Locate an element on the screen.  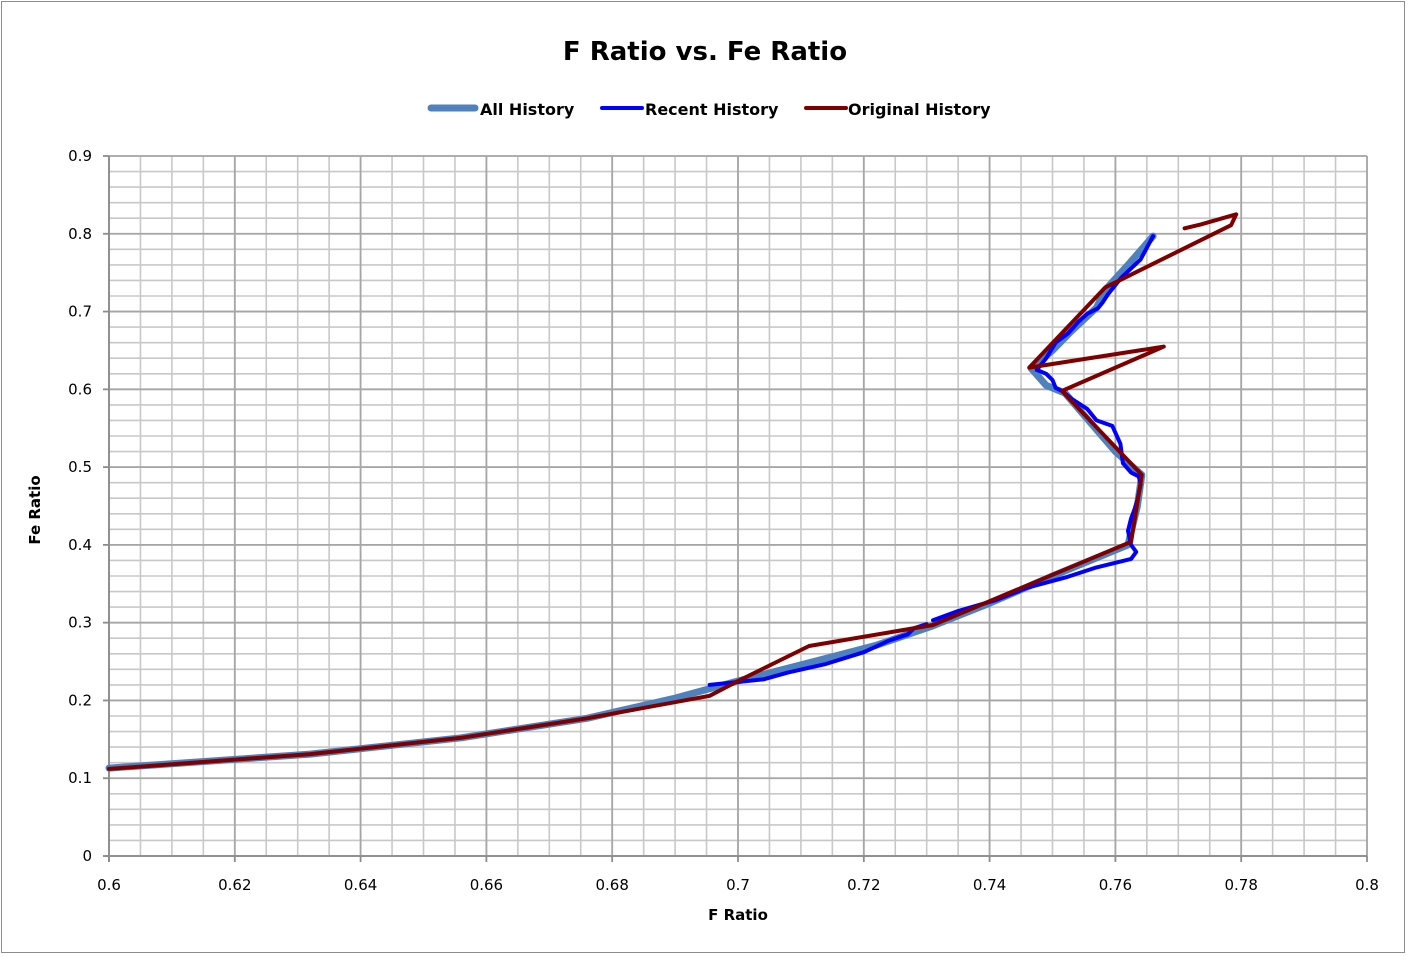
y-tick-label: 0.8 is located at coordinates (80, 234).